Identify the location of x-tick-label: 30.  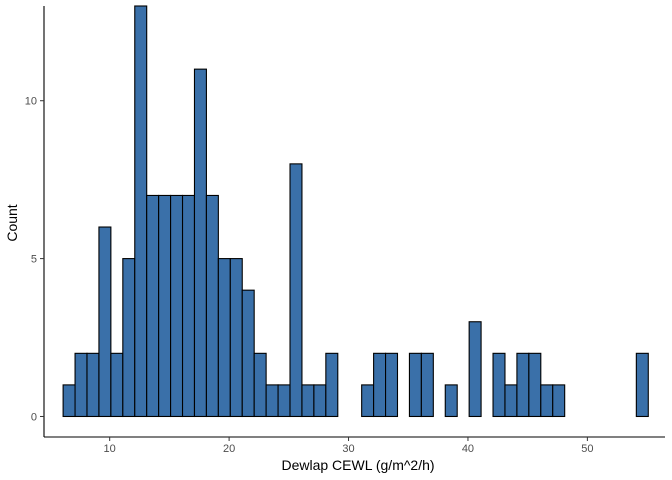
(348, 449).